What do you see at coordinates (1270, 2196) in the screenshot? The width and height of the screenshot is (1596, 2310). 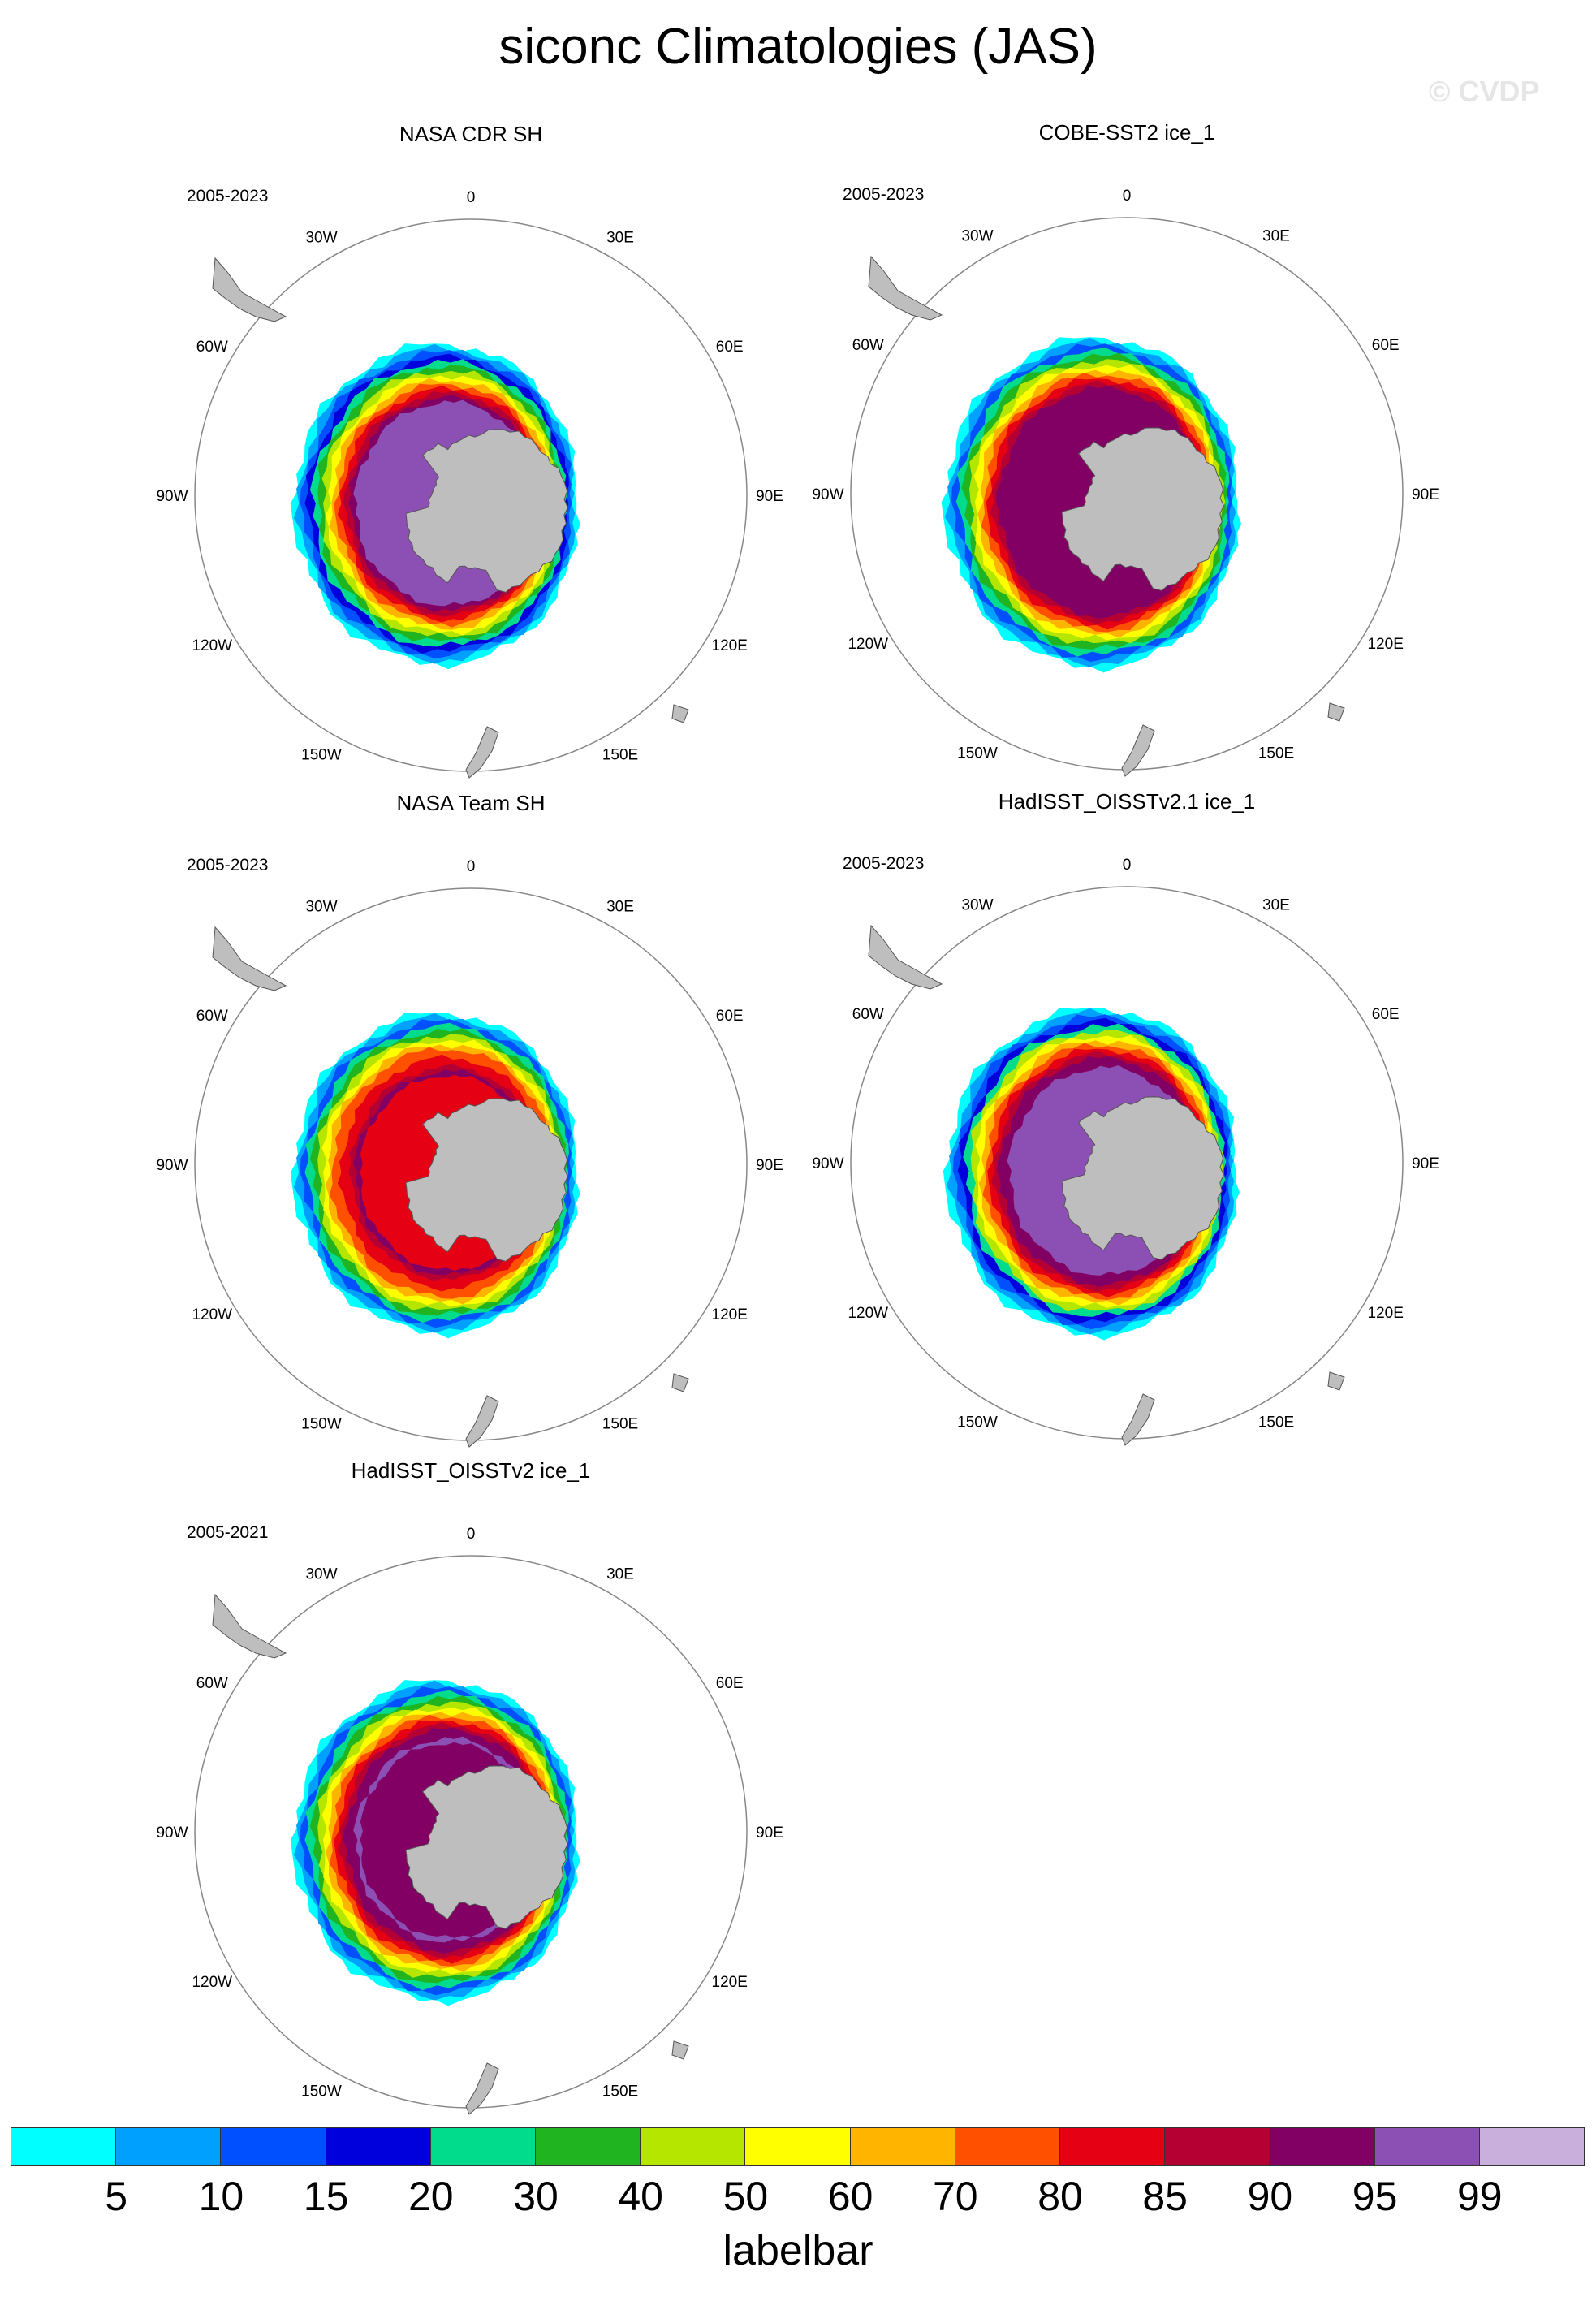 I see `labelbar-tick-label: 90` at bounding box center [1270, 2196].